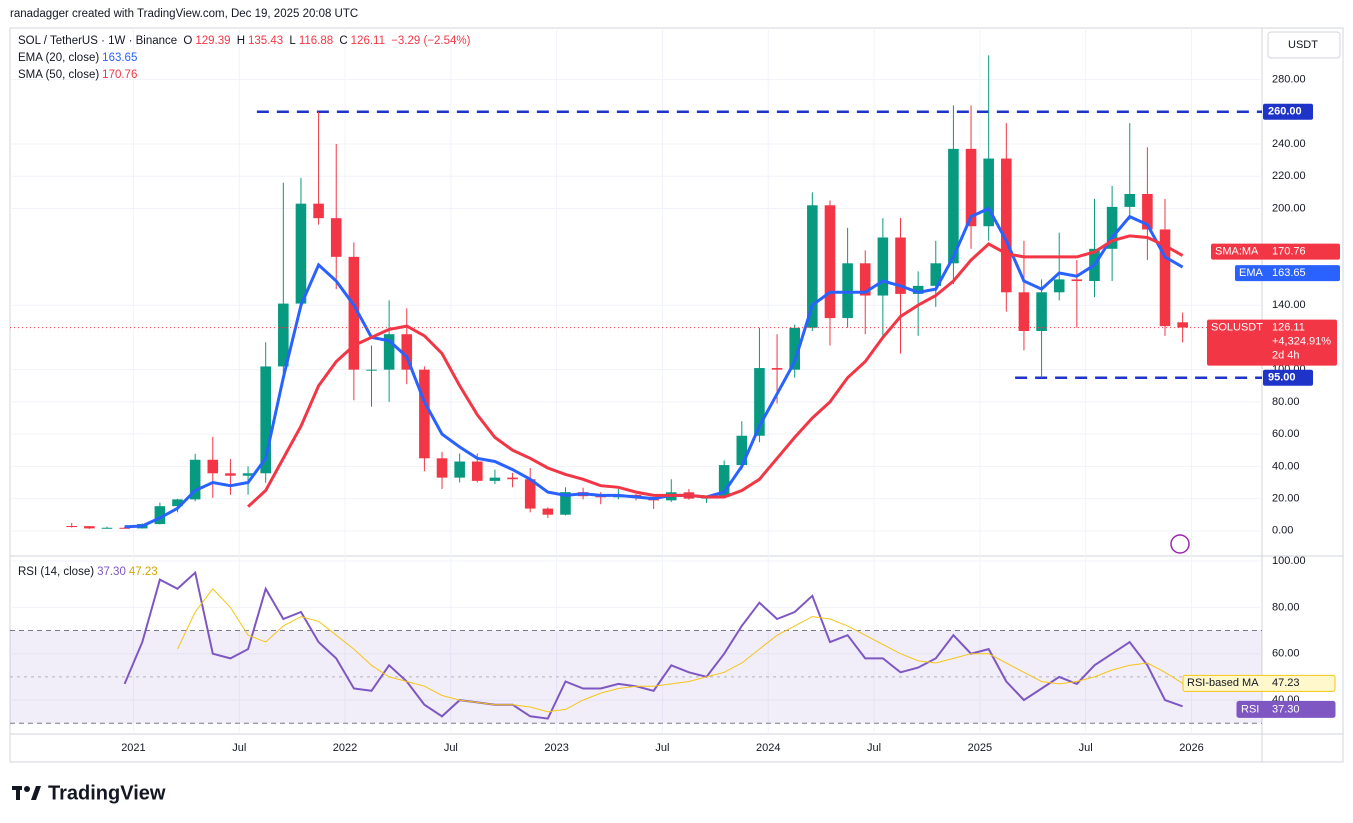  What do you see at coordinates (1301, 341) in the screenshot?
I see `price-axis-change: +4,324.91%` at bounding box center [1301, 341].